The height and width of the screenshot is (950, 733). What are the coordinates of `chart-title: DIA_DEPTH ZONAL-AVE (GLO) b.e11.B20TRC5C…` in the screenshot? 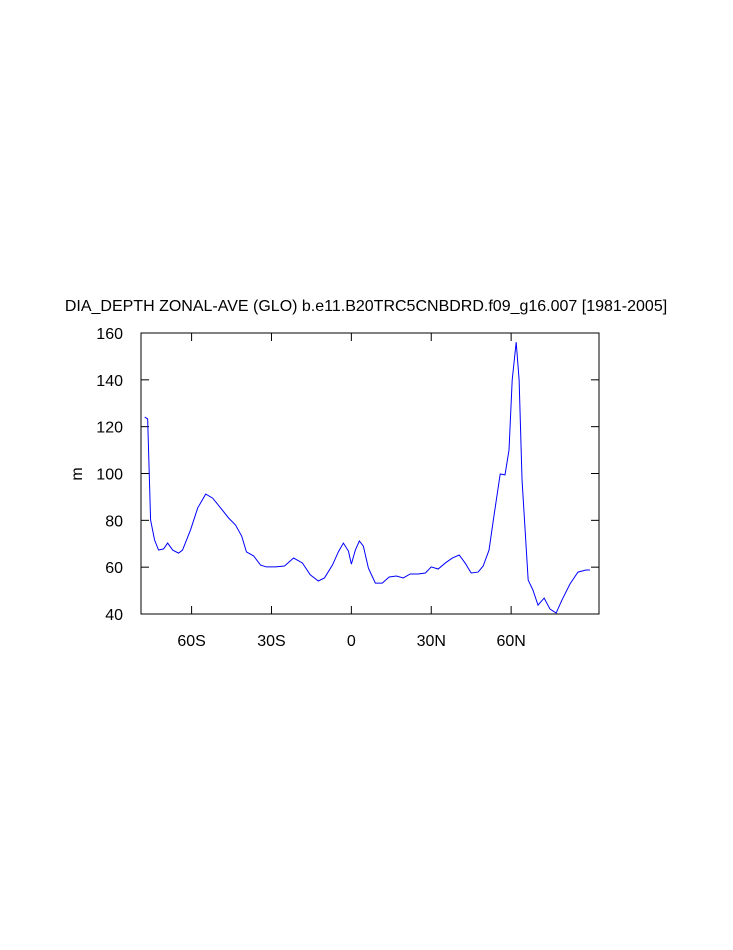 It's located at (366, 306).